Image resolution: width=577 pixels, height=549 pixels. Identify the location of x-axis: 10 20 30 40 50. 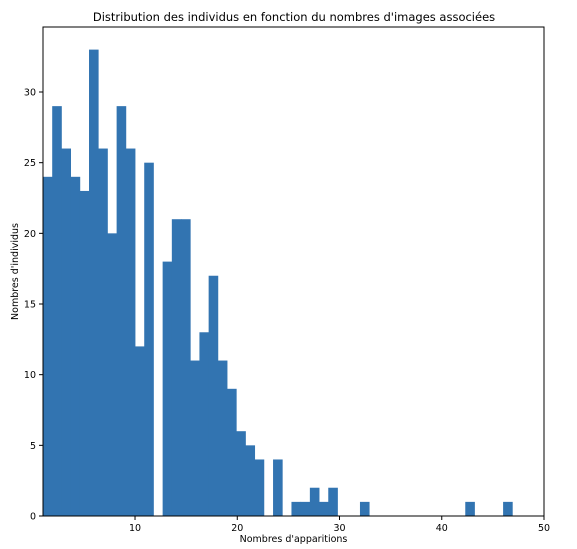
(339, 525).